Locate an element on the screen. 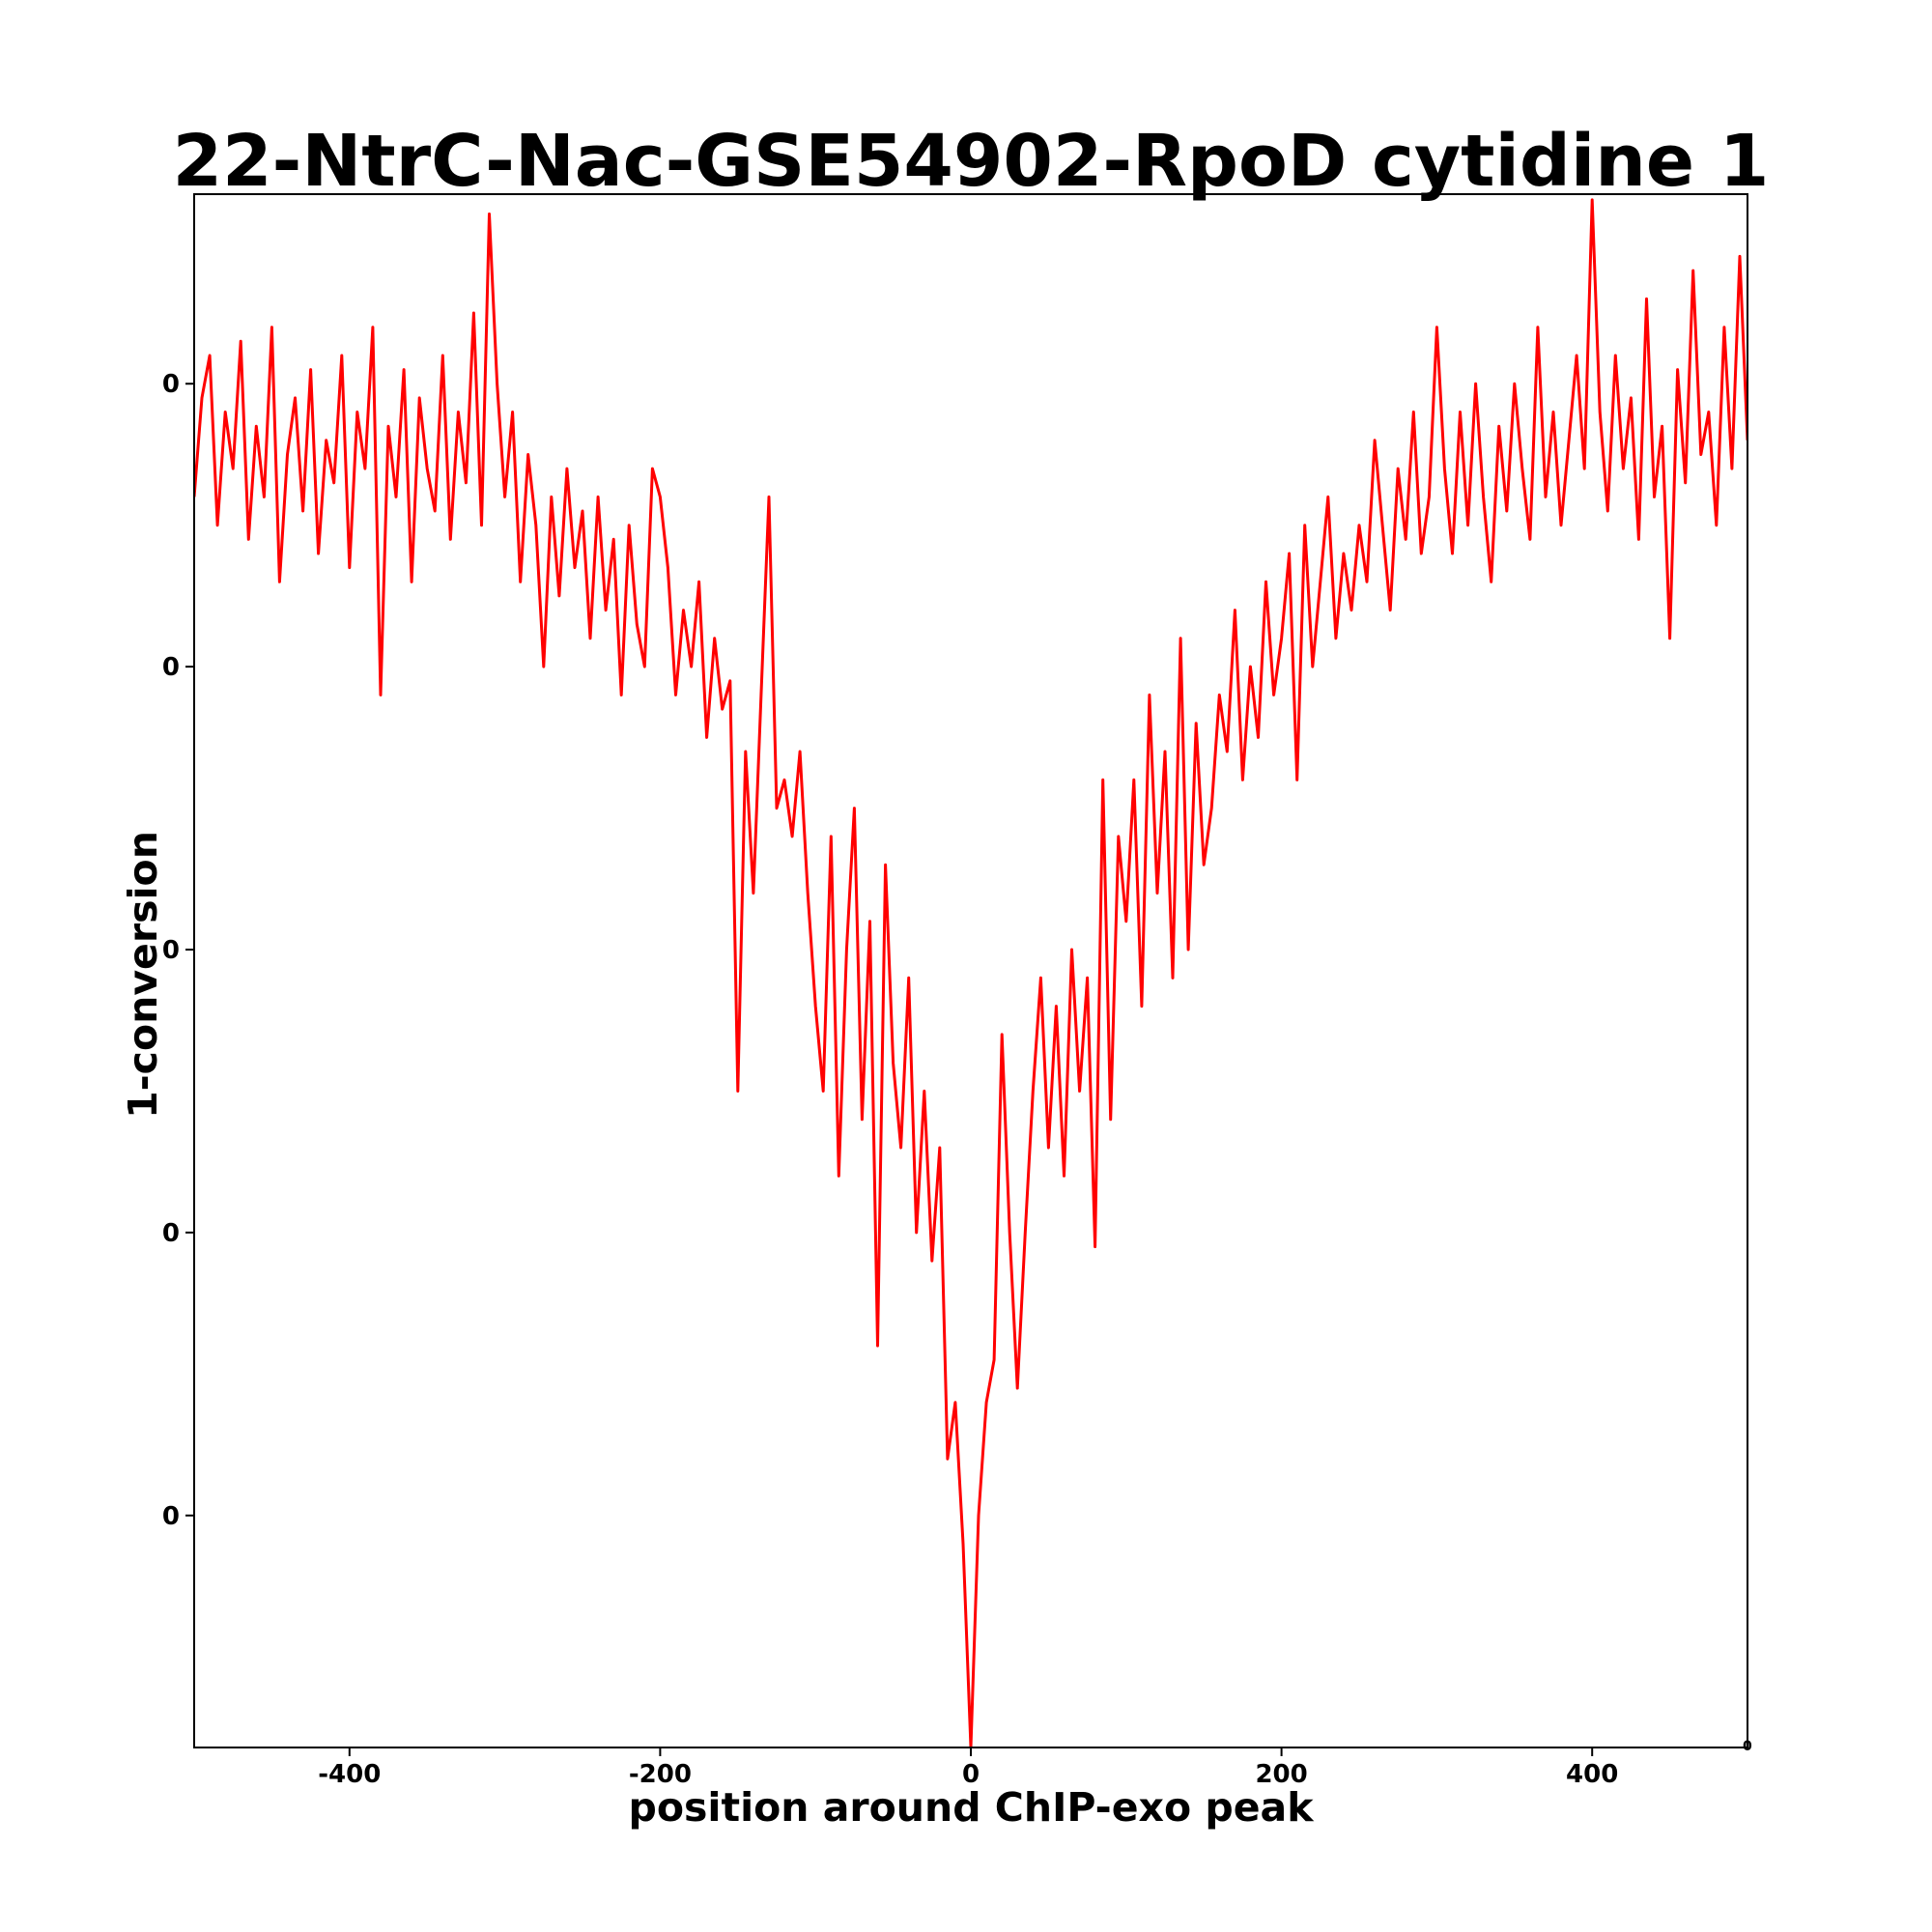 The height and width of the screenshot is (1932, 1932). y-axis: 0 0 0 0 0 is located at coordinates (178, 950).